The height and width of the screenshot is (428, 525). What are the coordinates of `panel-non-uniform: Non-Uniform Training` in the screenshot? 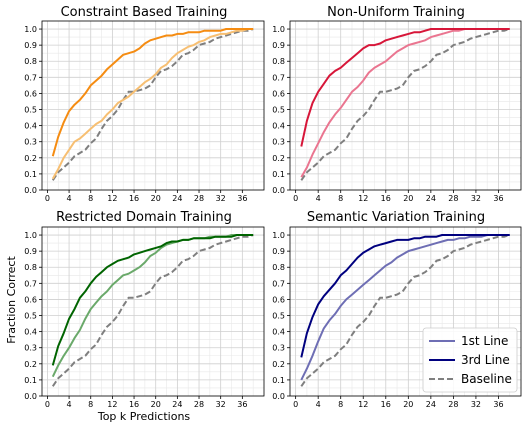 It's located at (396, 12).